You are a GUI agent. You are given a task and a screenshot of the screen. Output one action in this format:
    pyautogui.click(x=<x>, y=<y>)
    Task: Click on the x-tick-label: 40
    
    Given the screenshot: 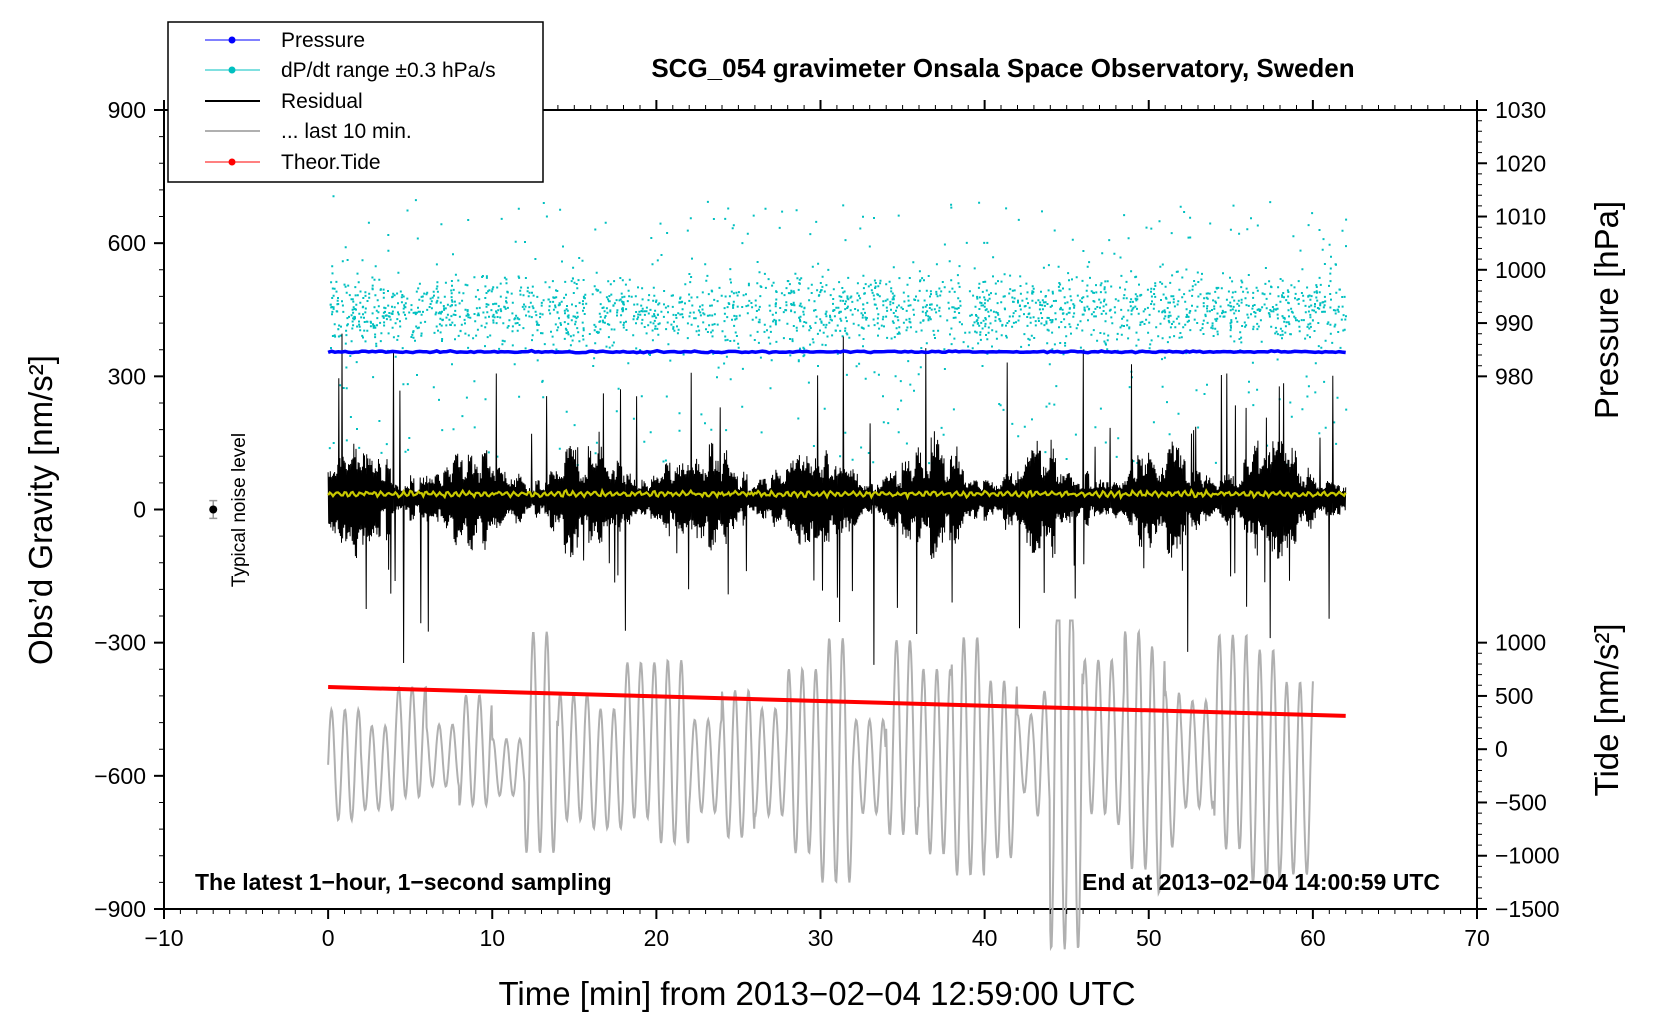 What is the action you would take?
    pyautogui.click(x=985, y=938)
    